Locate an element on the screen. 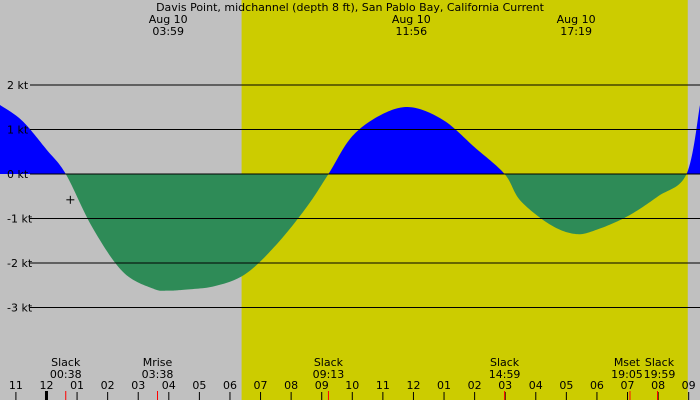 This screenshot has height=400, width=700. y-tick-label: -2 kt is located at coordinates (20, 263).